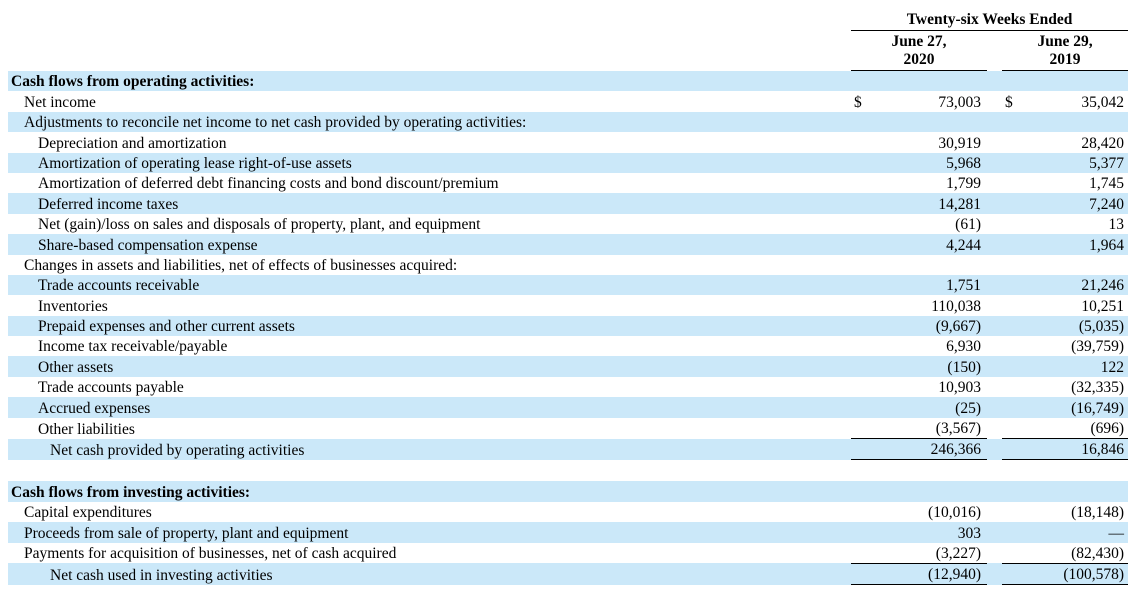 This screenshot has height=589, width=1137. I want to click on row-label: Net cash used in investing activities, so click(429, 574).